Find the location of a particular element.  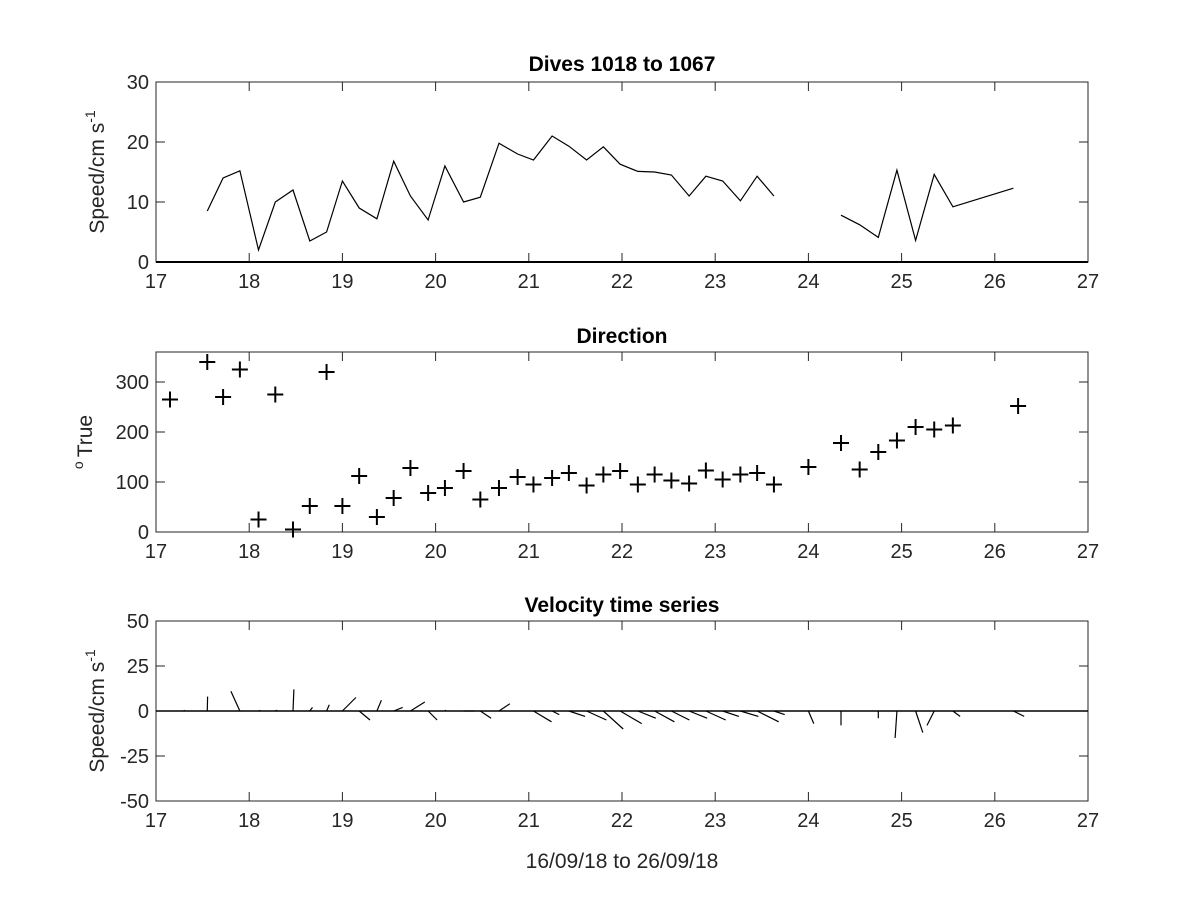

velocity-sticks is located at coordinates (622, 714).